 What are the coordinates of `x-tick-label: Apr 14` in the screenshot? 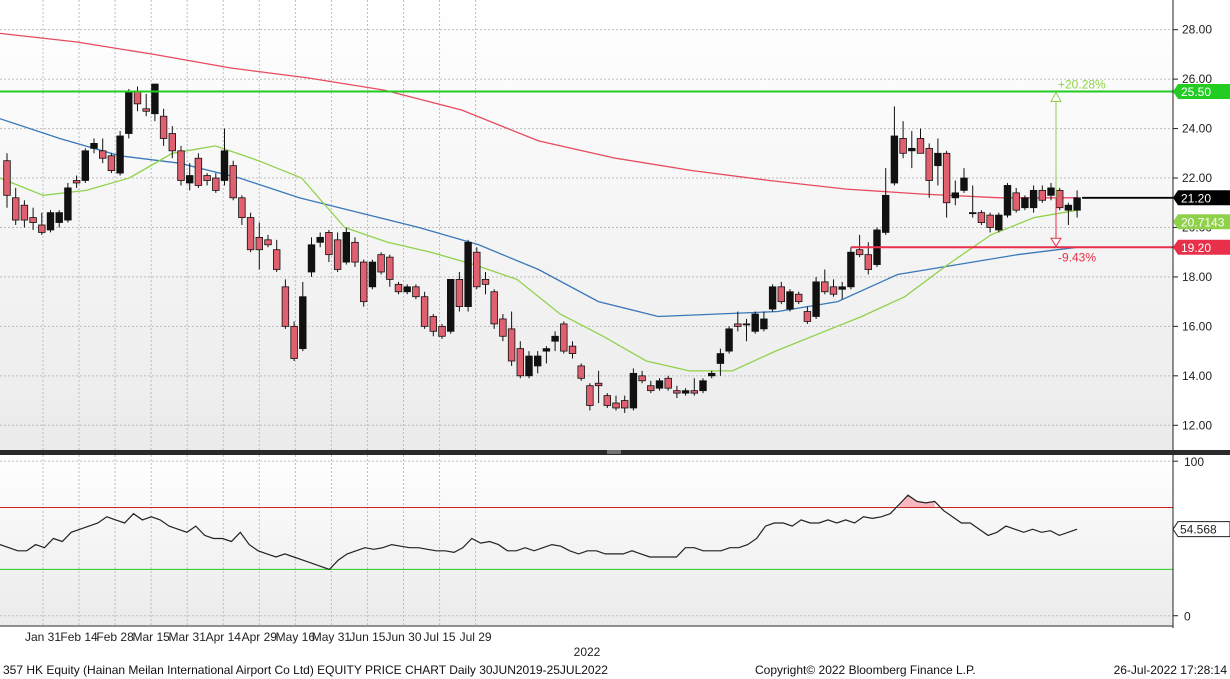 It's located at (224, 637).